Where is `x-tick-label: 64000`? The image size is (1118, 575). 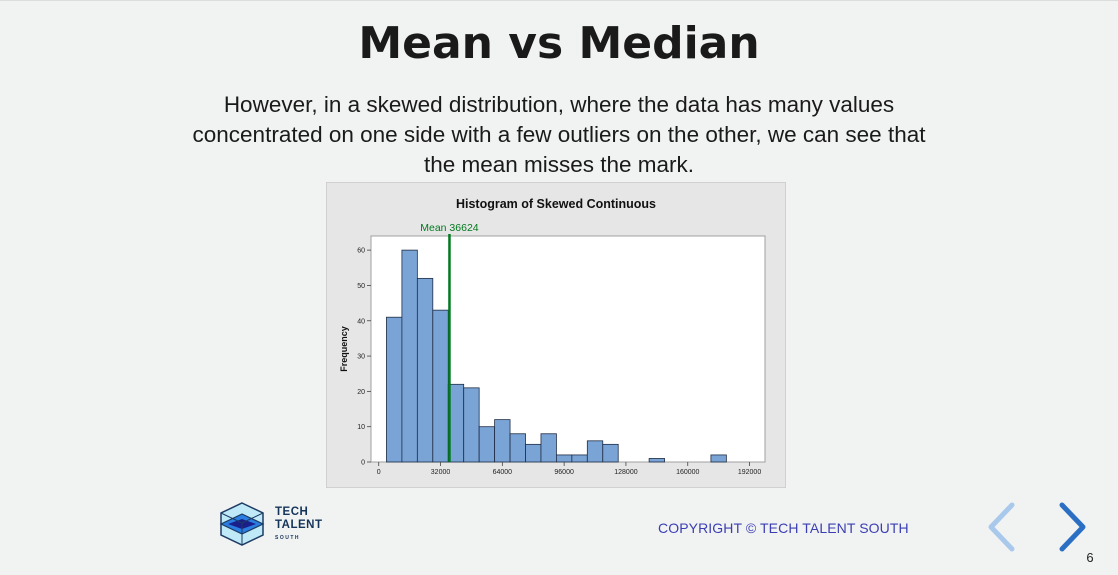 x-tick-label: 64000 is located at coordinates (503, 472).